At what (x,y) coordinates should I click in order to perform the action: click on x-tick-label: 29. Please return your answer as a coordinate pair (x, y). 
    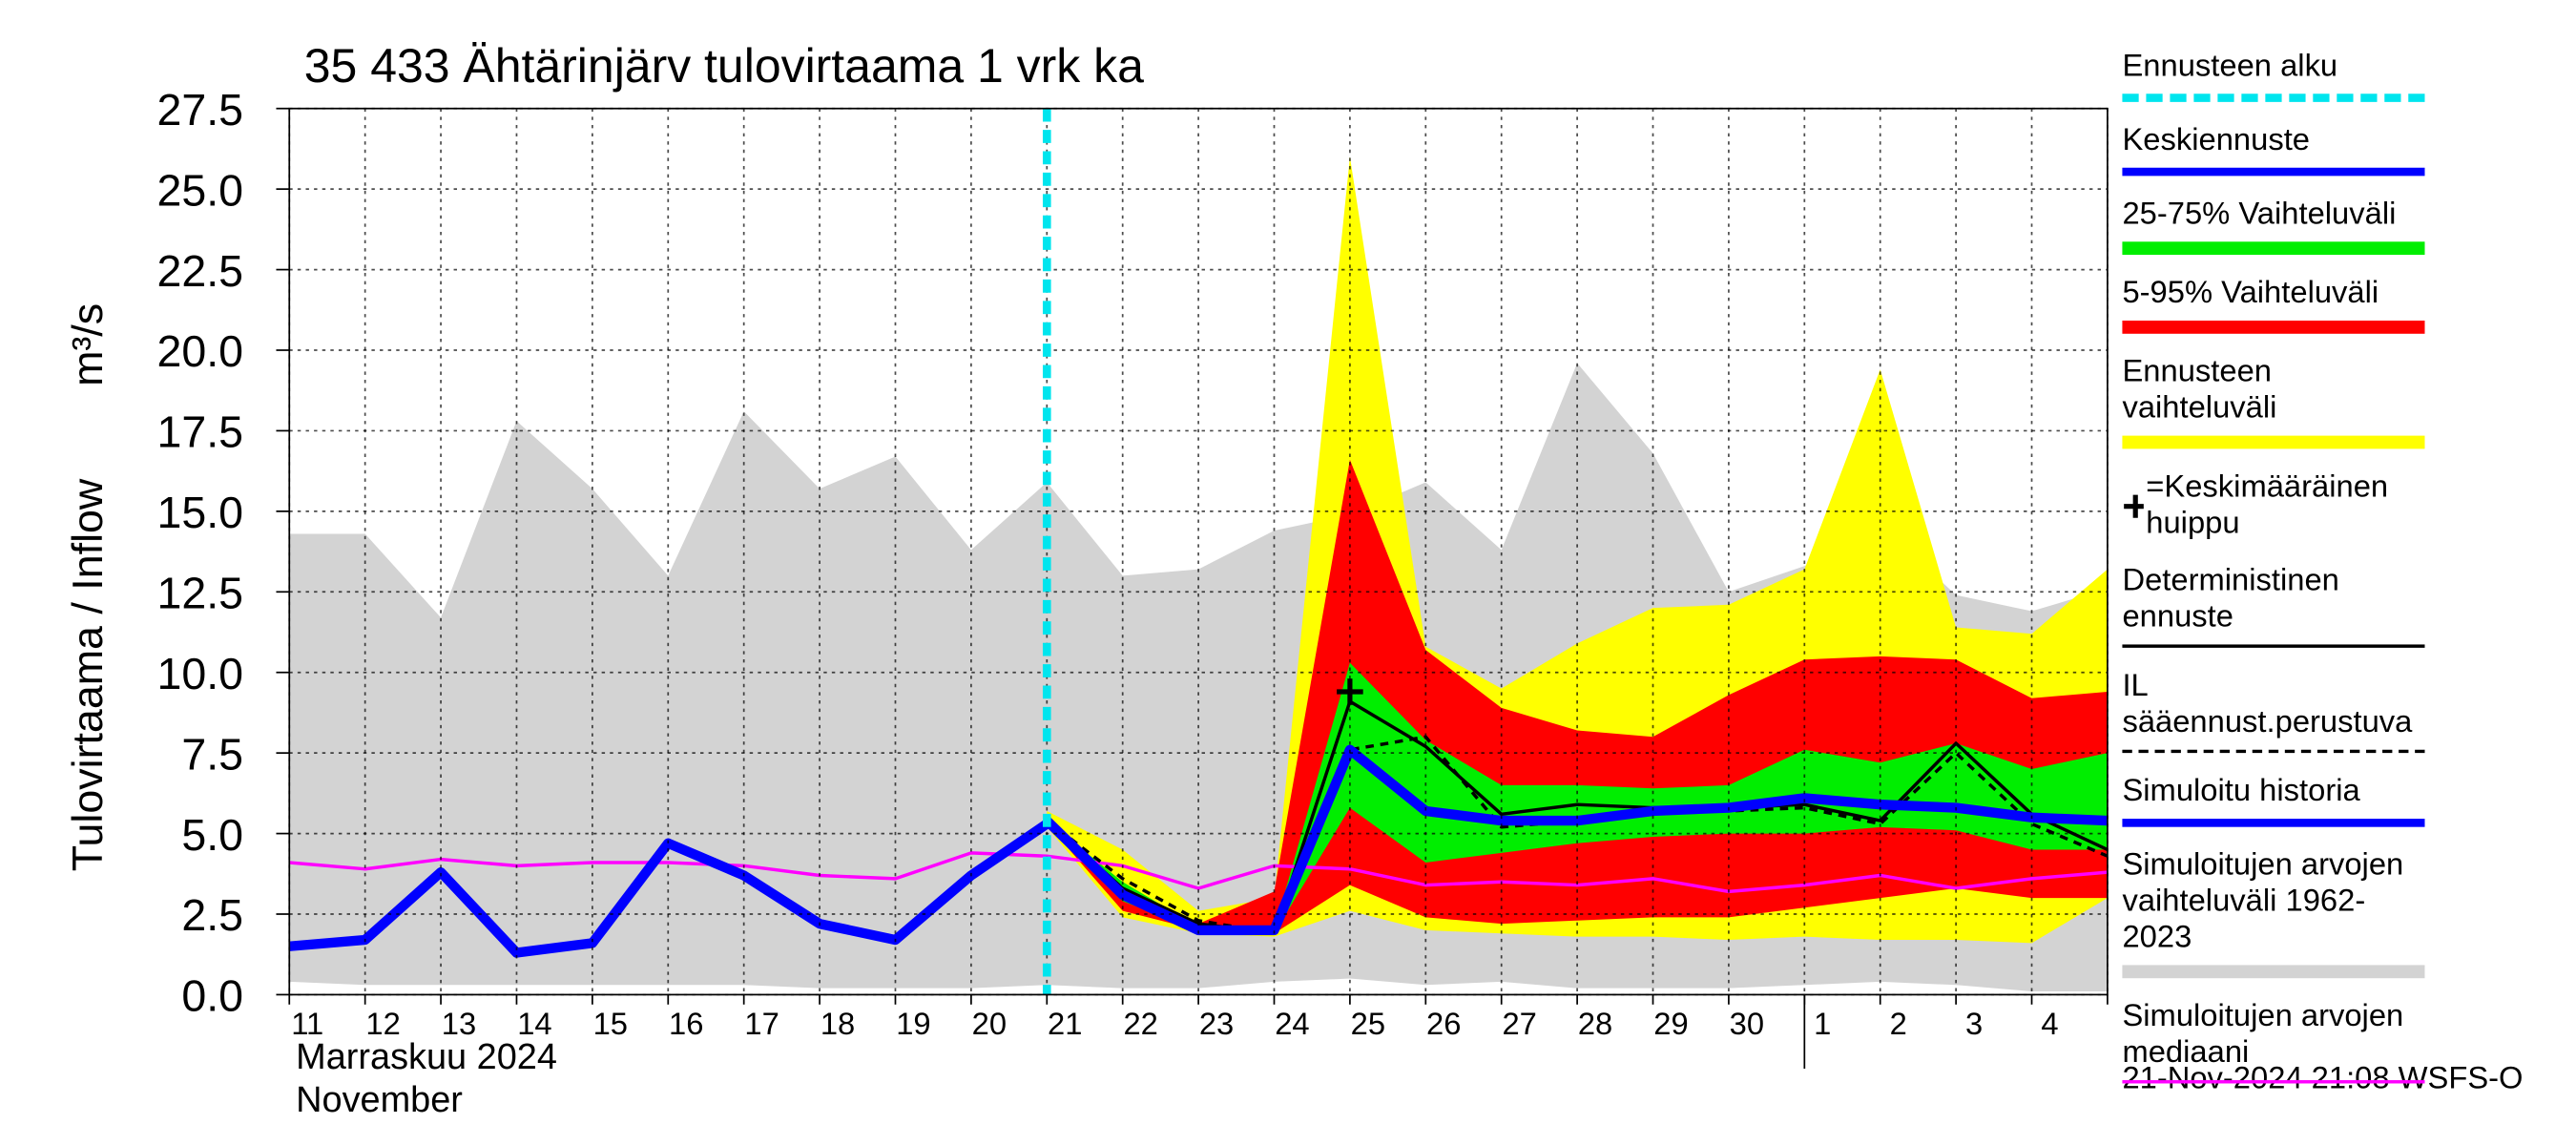
    Looking at the image, I should click on (1670, 1023).